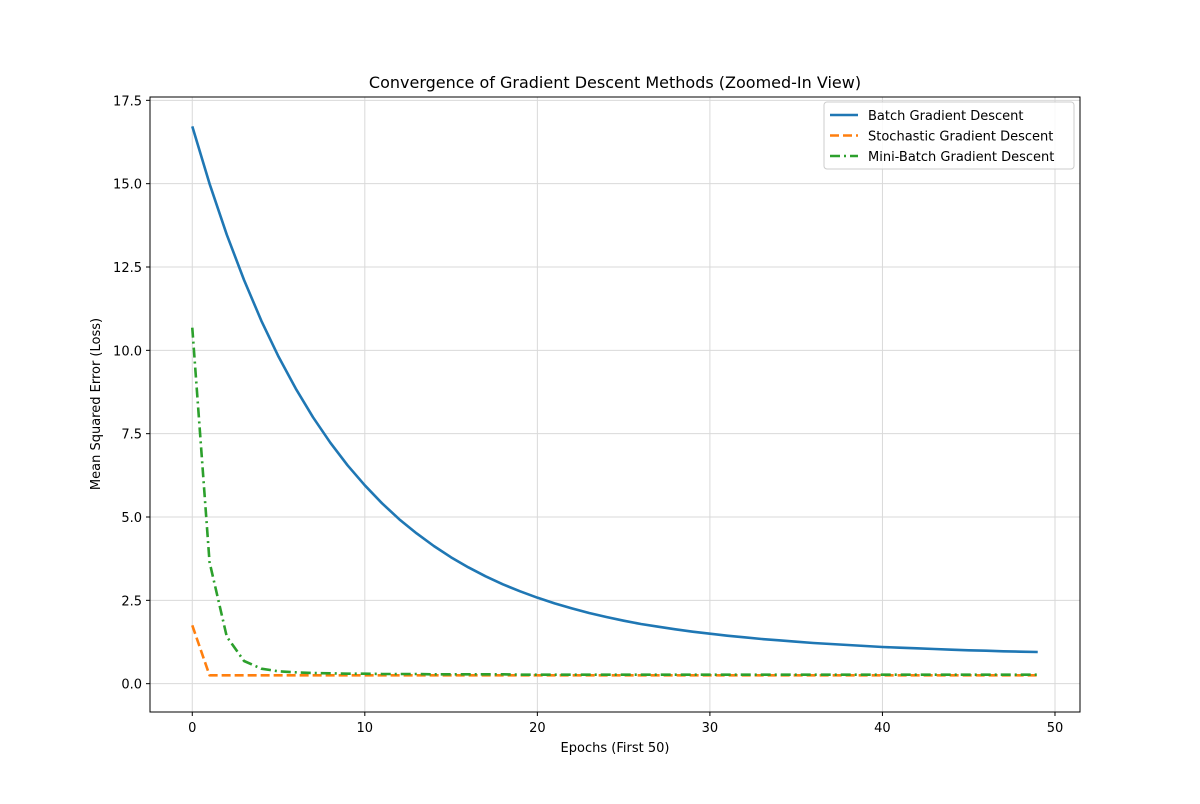 Image resolution: width=1200 pixels, height=804 pixels. Describe the element at coordinates (131, 518) in the screenshot. I see `y-tick-label: 5.0` at that location.